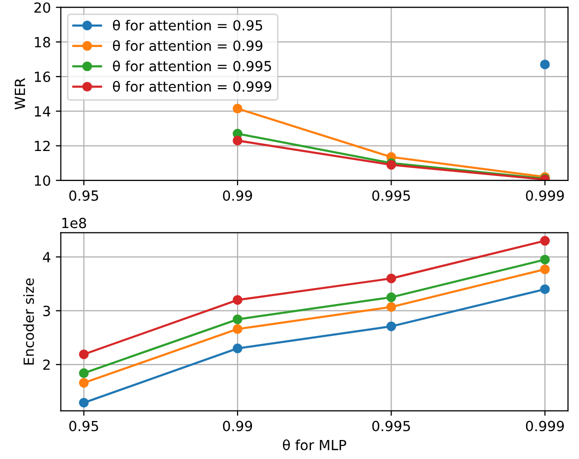 The height and width of the screenshot is (459, 579). I want to click on text: 1e8, so click(74, 223).